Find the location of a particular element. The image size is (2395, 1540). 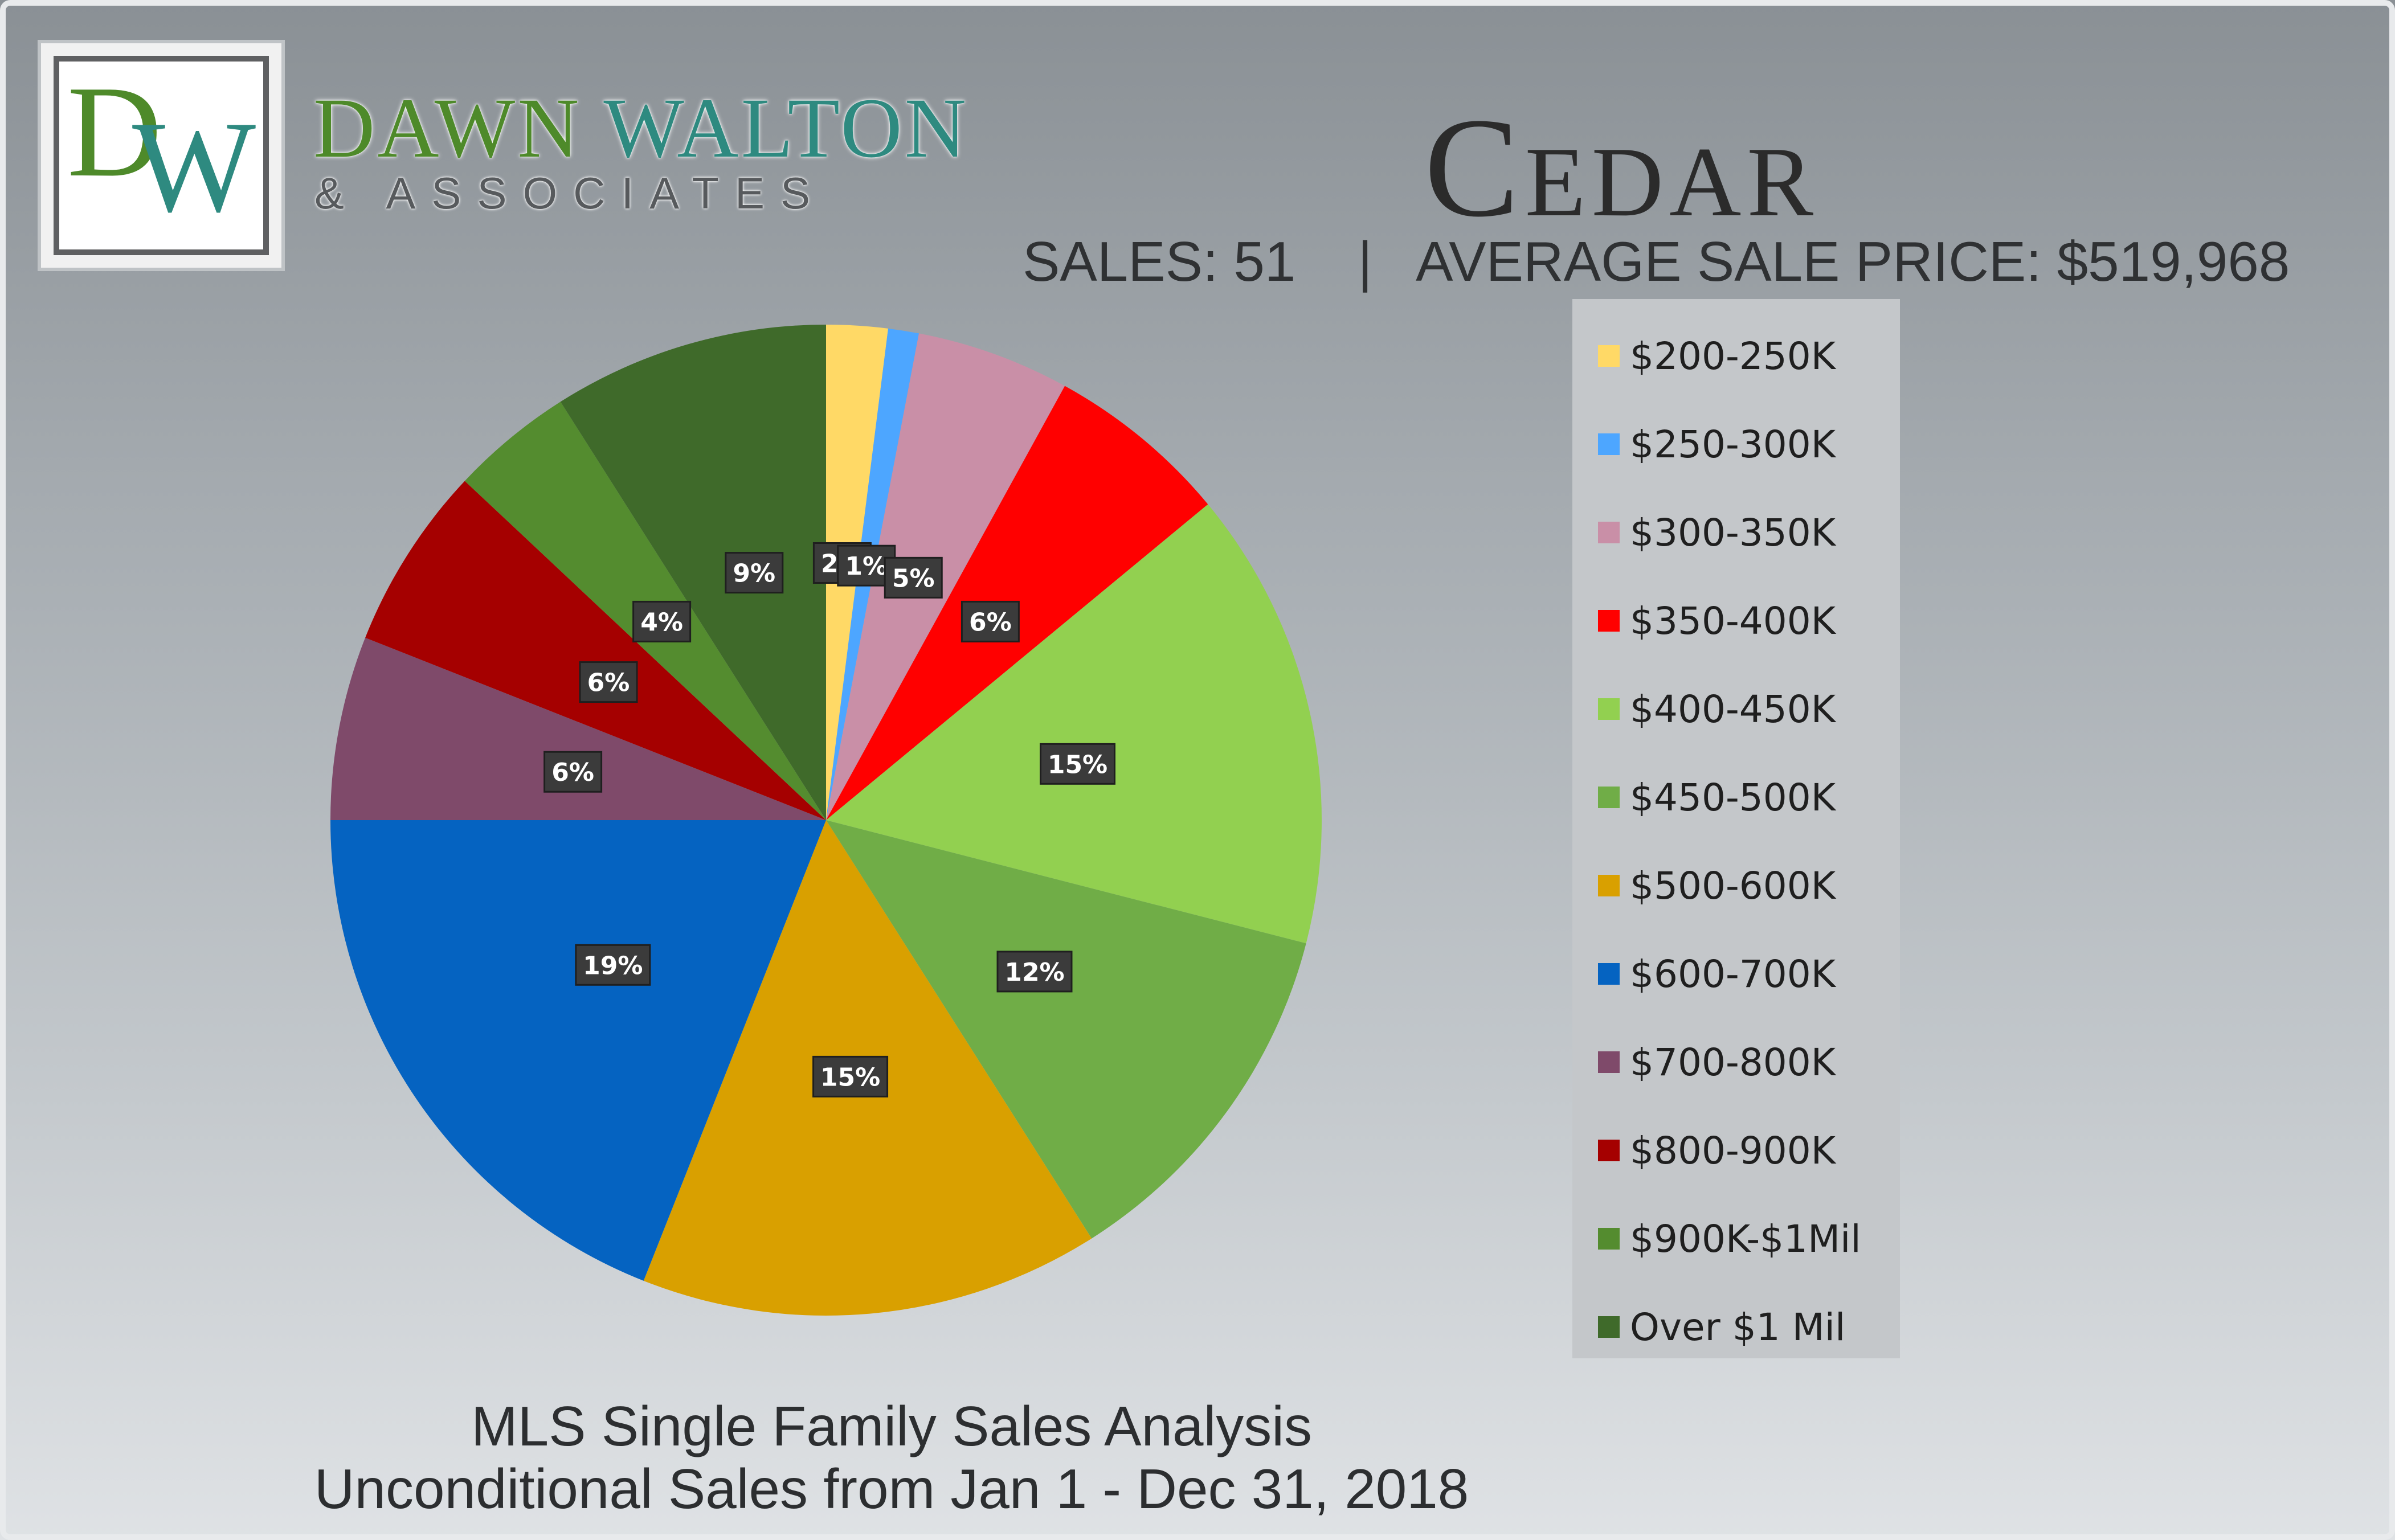

legend-label: Over $1 Mil is located at coordinates (1738, 1327).